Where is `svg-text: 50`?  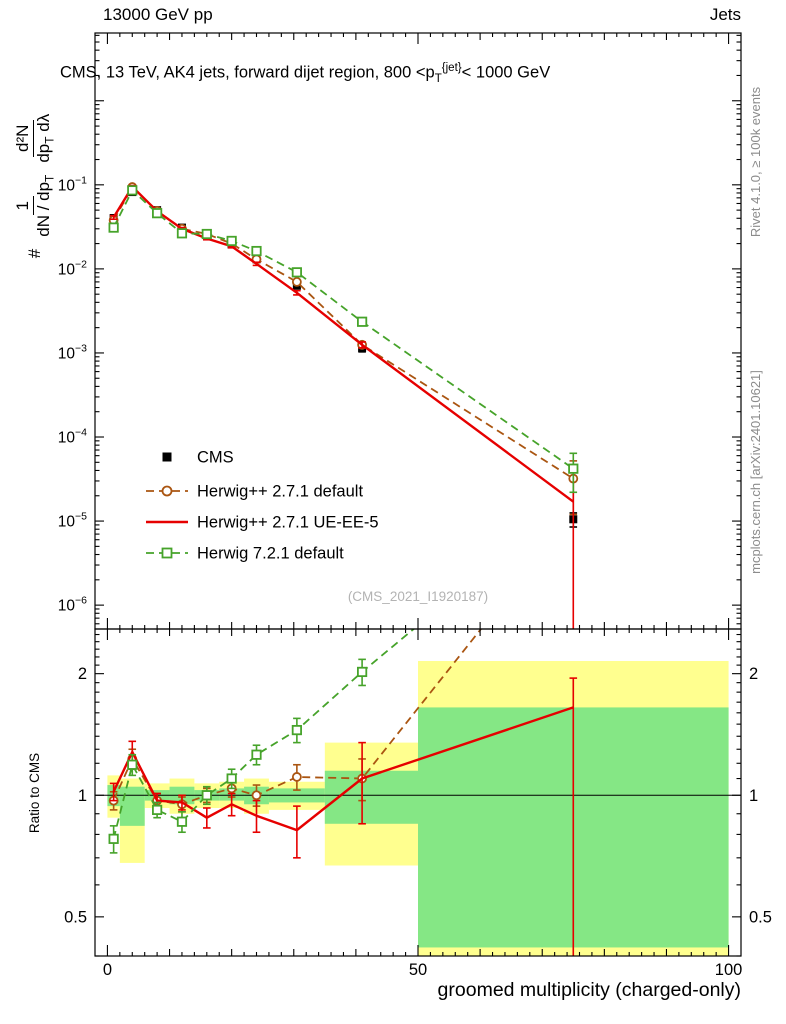 svg-text: 50 is located at coordinates (418, 970).